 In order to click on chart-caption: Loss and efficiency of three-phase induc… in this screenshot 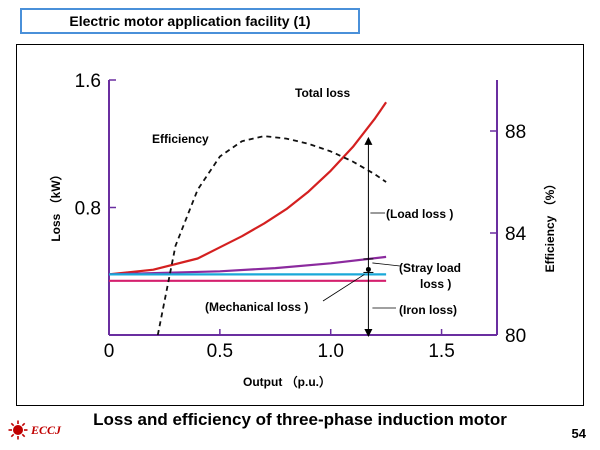, I will do `click(300, 419)`.